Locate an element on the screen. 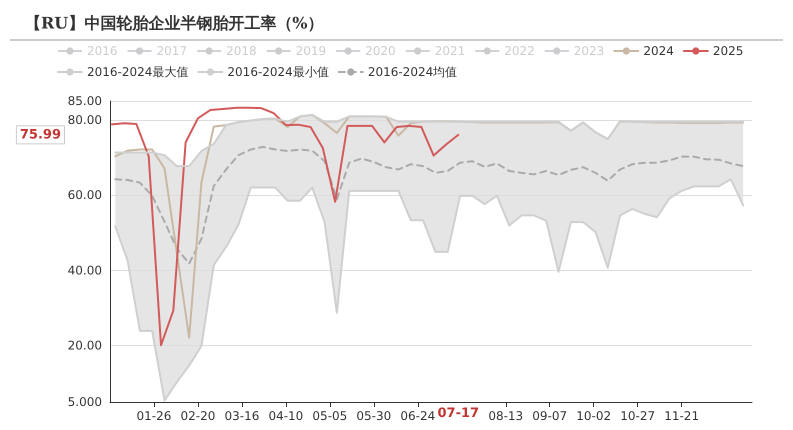  text: 07-17 is located at coordinates (458, 413).